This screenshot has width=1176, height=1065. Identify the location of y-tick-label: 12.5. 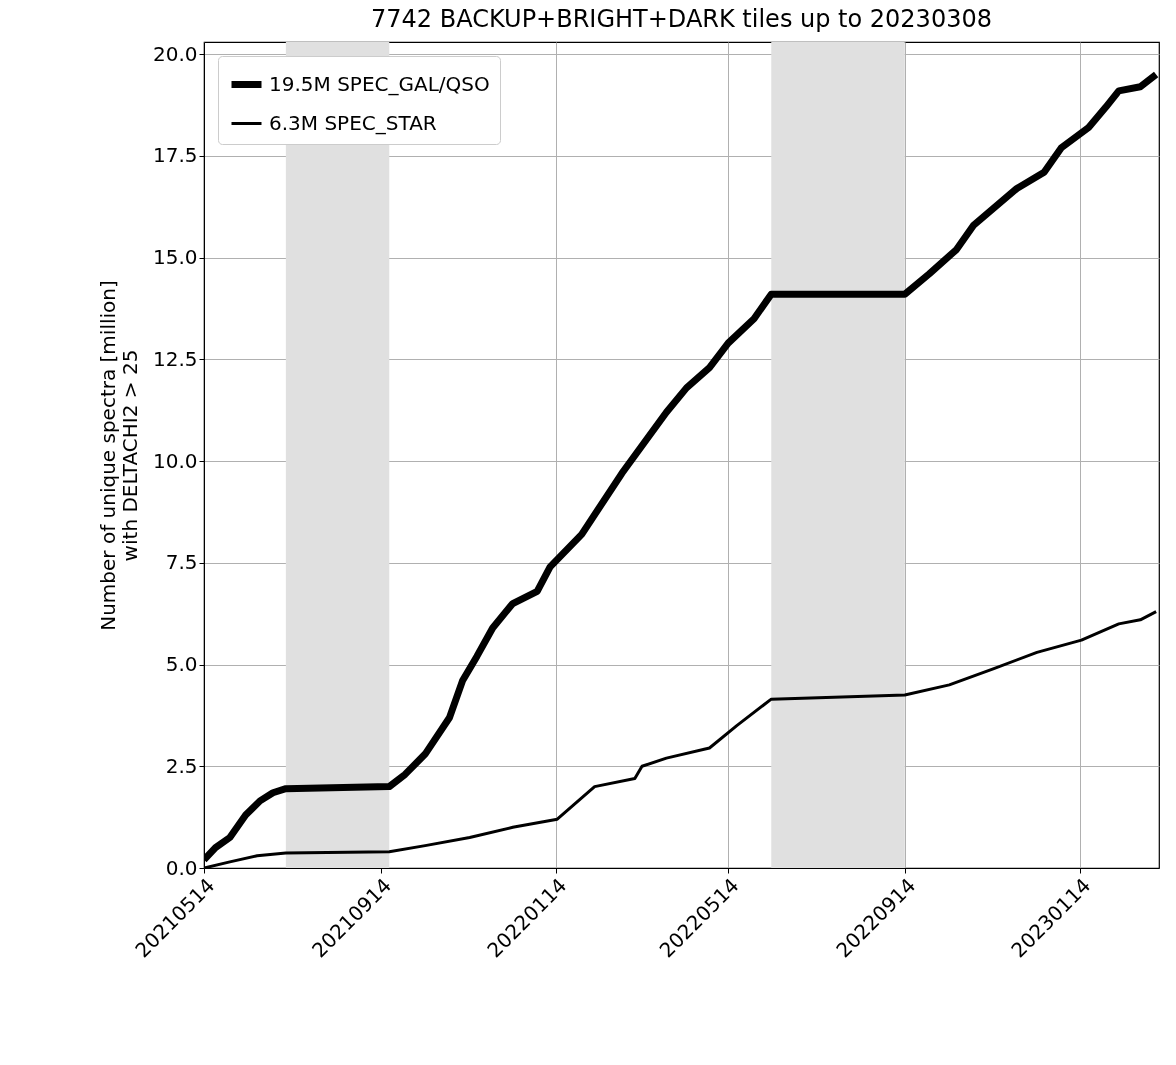
(175, 358).